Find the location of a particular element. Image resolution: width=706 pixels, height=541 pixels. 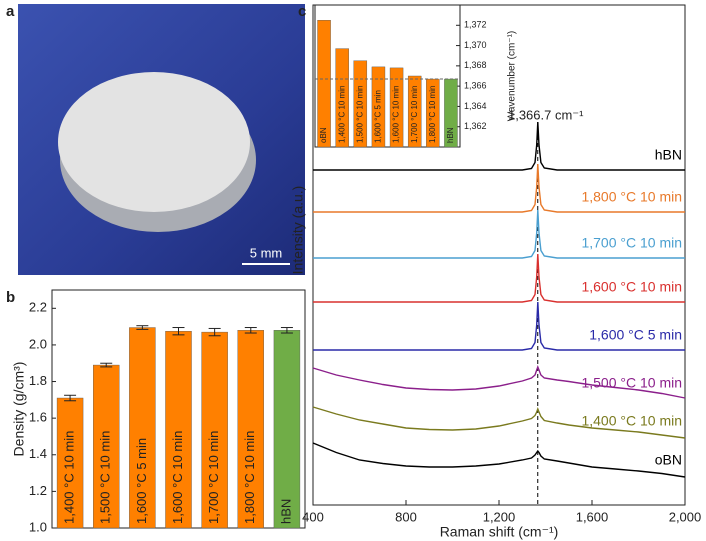

series-label: 1,700 °C 10 min is located at coordinates (631, 243).